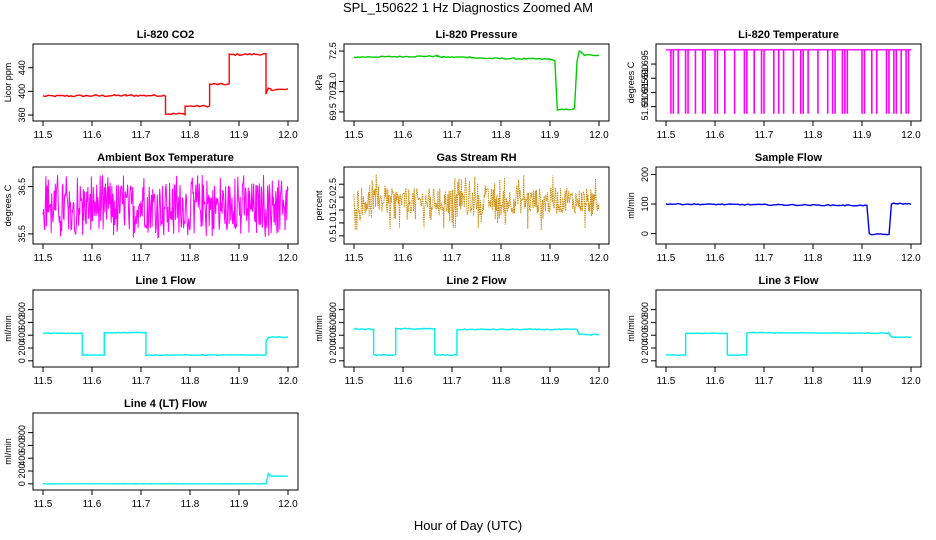 The height and width of the screenshot is (540, 936). Describe the element at coordinates (645, 93) in the screenshot. I see `y-tick-label: 51.685` at that location.